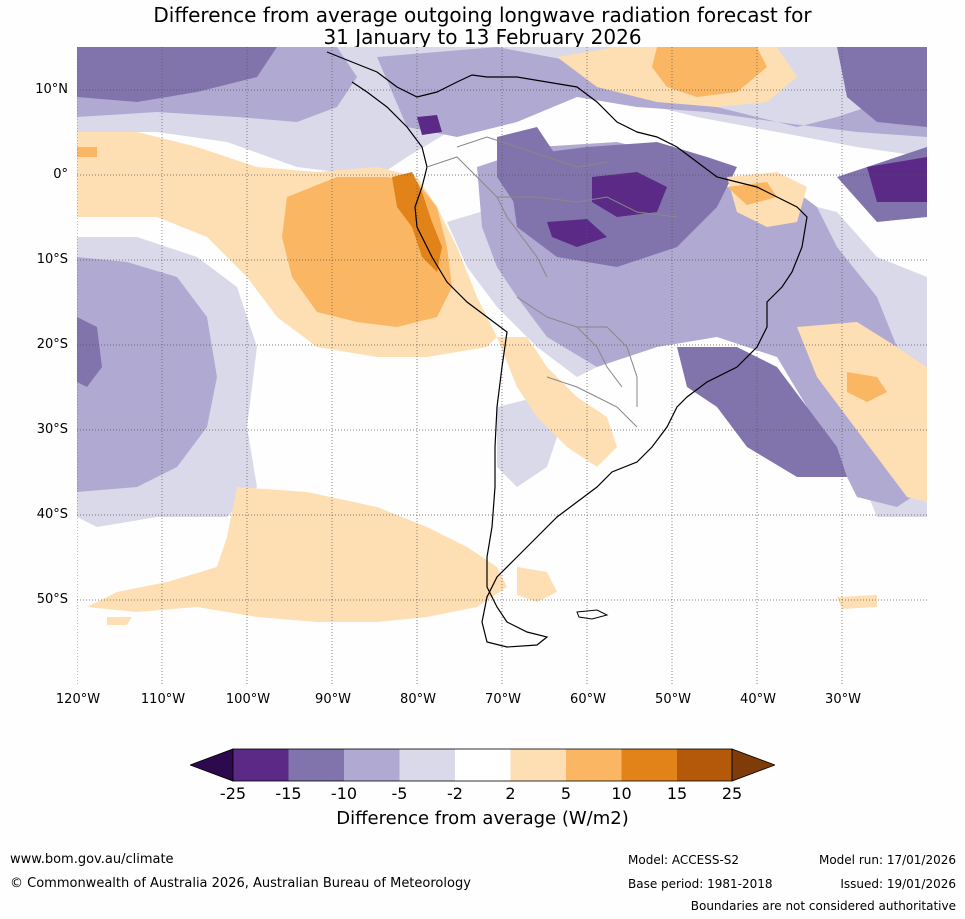 This screenshot has width=965, height=919. Describe the element at coordinates (482, 37) in the screenshot. I see `title-line-2: 31 January to 13 February 2026` at that location.